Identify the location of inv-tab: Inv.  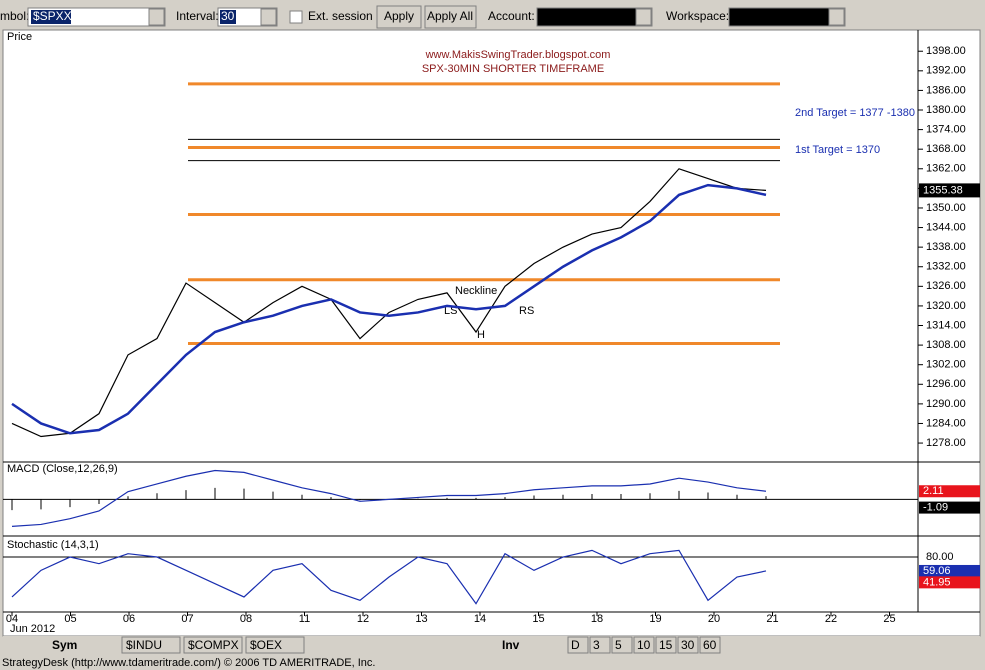
(511, 645).